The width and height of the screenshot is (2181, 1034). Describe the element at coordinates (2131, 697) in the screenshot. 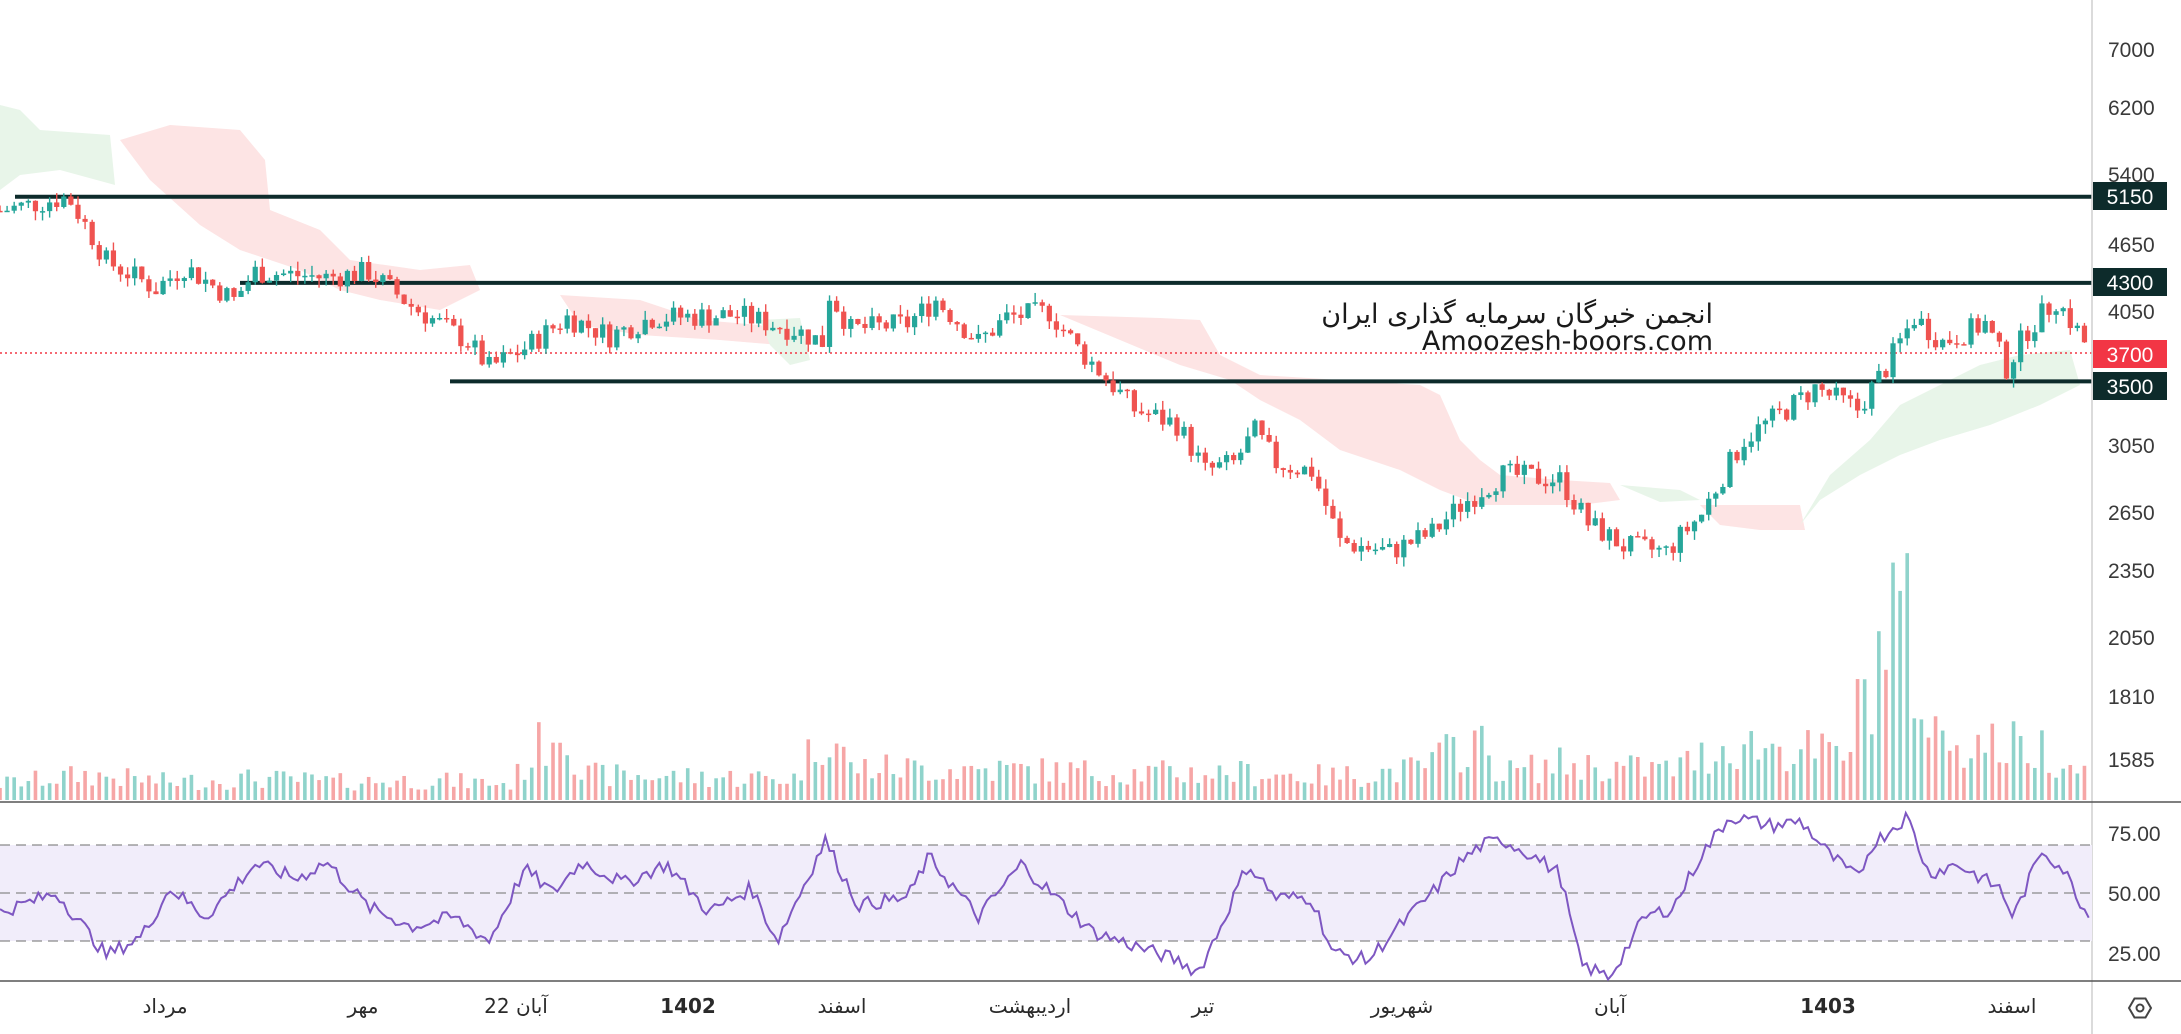

I see `y-tick: 1810` at that location.